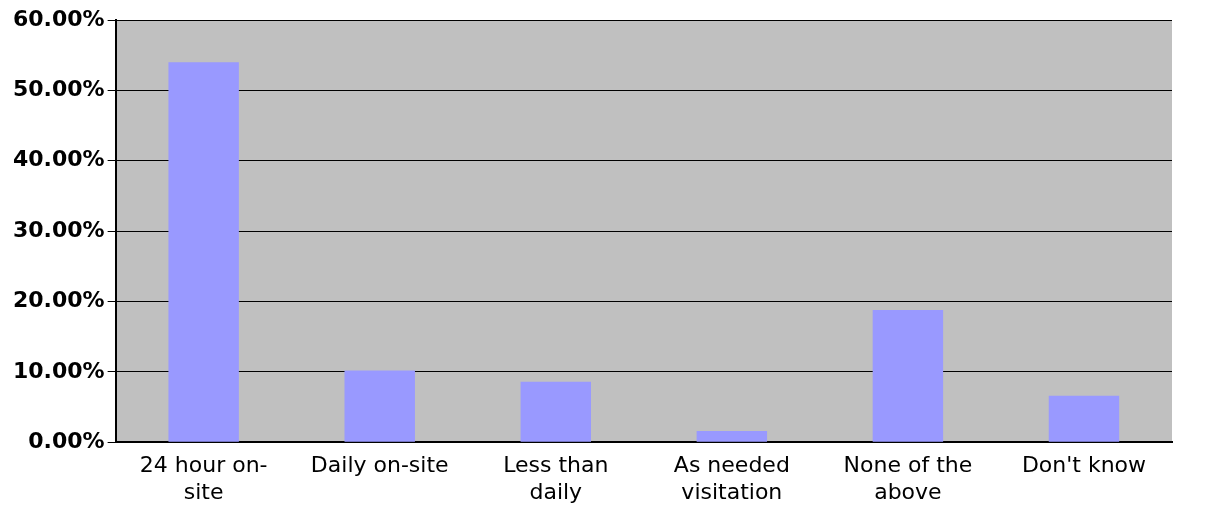  I want to click on y-tick-label: 10.00%, so click(58, 370).